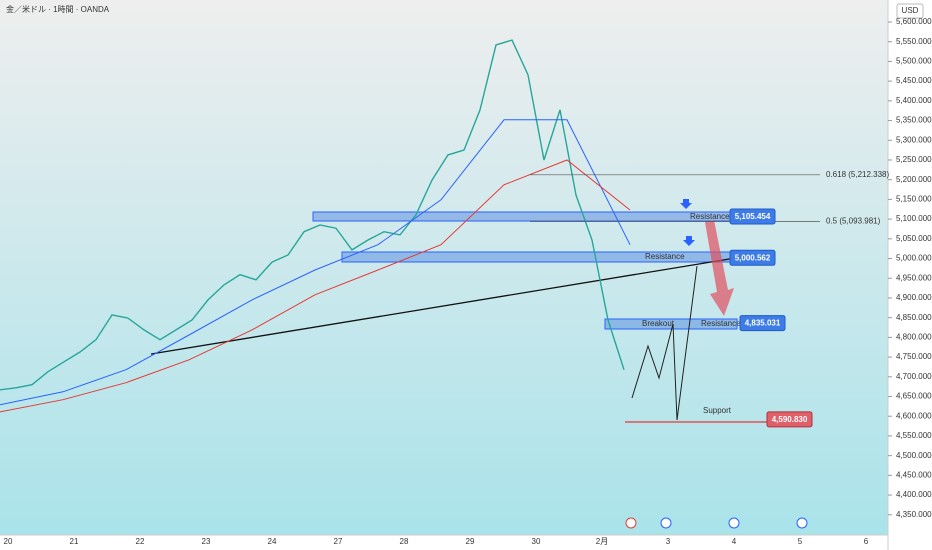 This screenshot has width=932, height=550. I want to click on x-tick-label: 27, so click(338, 541).